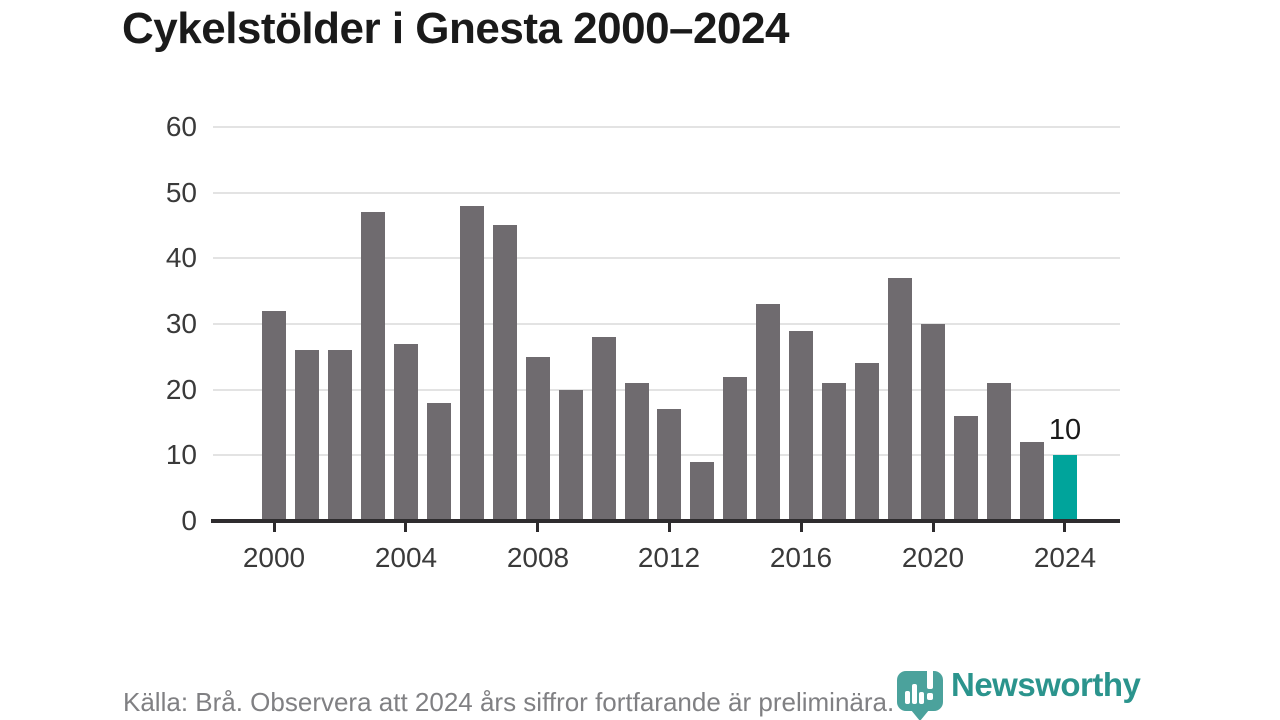 The image size is (1280, 720). Describe the element at coordinates (999, 452) in the screenshot. I see `bar-2022` at that location.